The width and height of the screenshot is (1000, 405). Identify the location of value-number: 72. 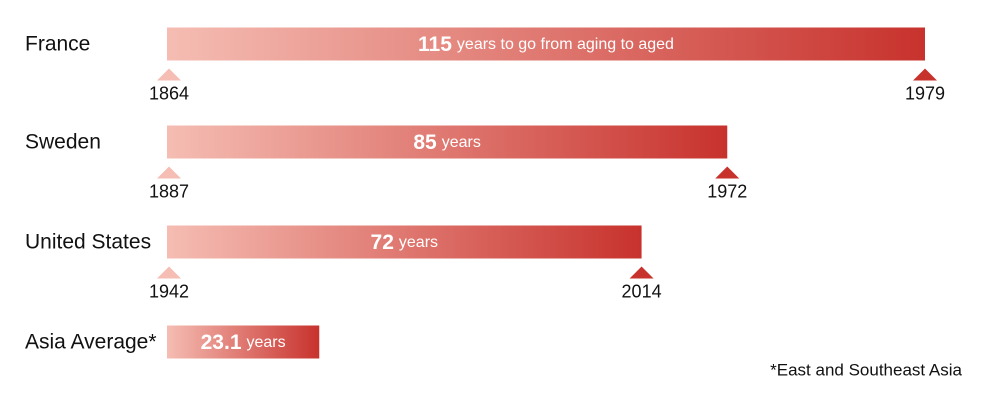
(382, 242).